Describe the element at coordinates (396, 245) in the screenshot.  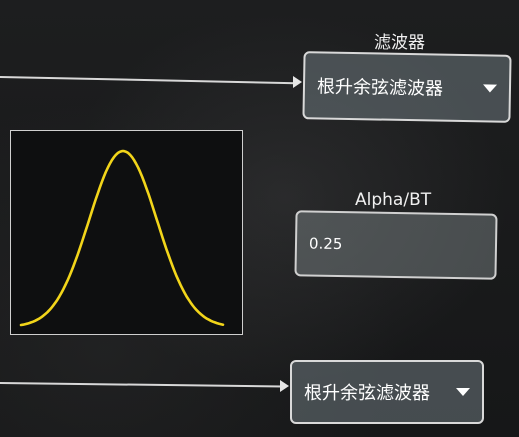
I see `alpha-bt-input: 0.25` at that location.